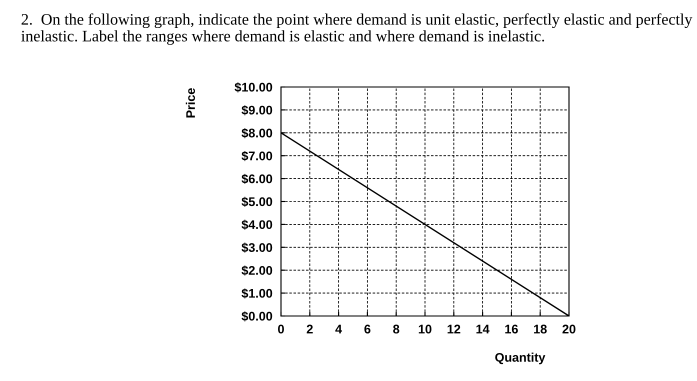  What do you see at coordinates (257, 247) in the screenshot?
I see `y-tick-label: $3.00` at bounding box center [257, 247].